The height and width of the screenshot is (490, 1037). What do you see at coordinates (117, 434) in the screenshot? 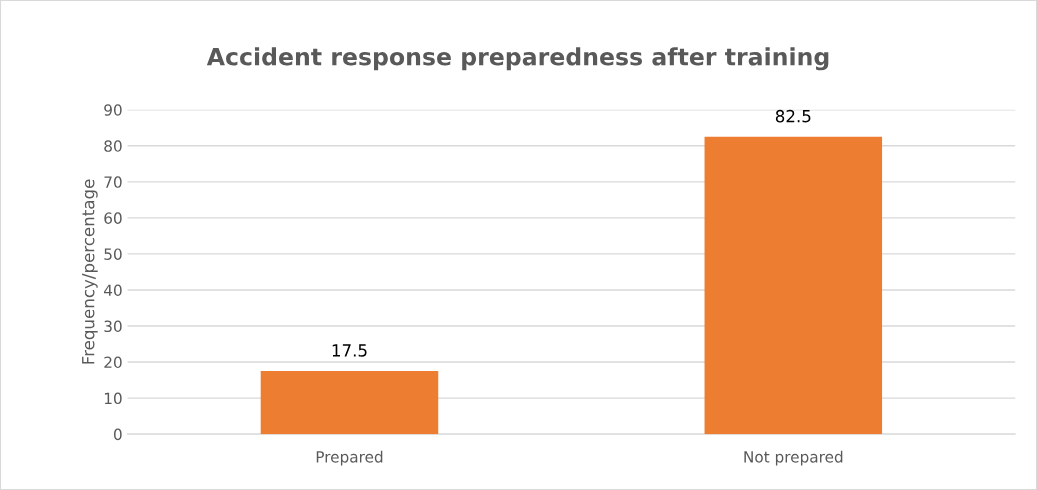
I see `y-tick-label: 0` at bounding box center [117, 434].